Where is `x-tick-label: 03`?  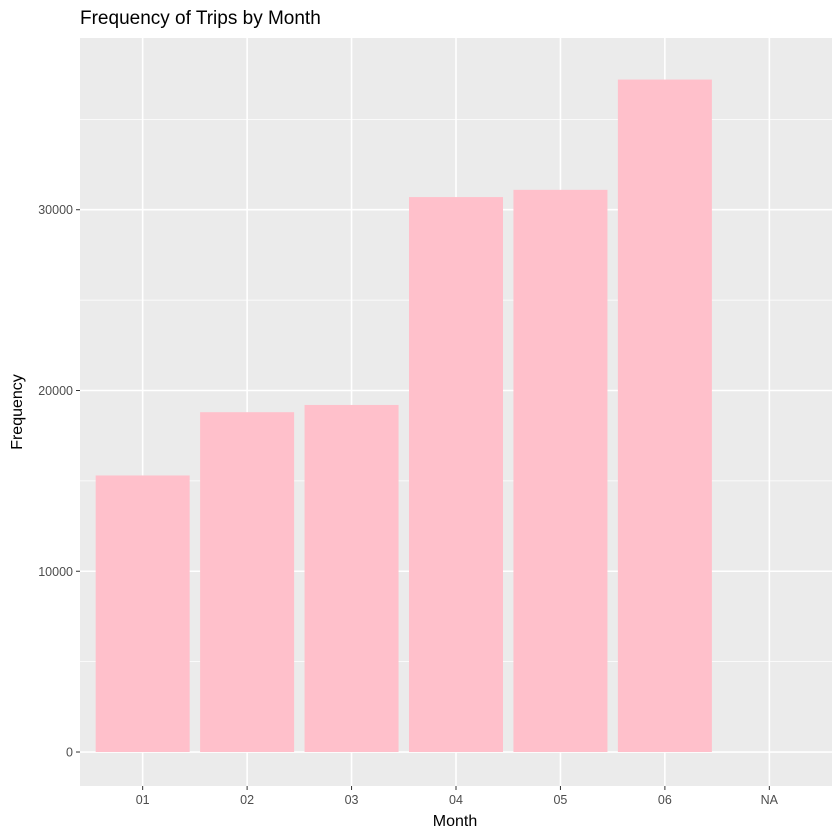 x-tick-label: 03 is located at coordinates (352, 800).